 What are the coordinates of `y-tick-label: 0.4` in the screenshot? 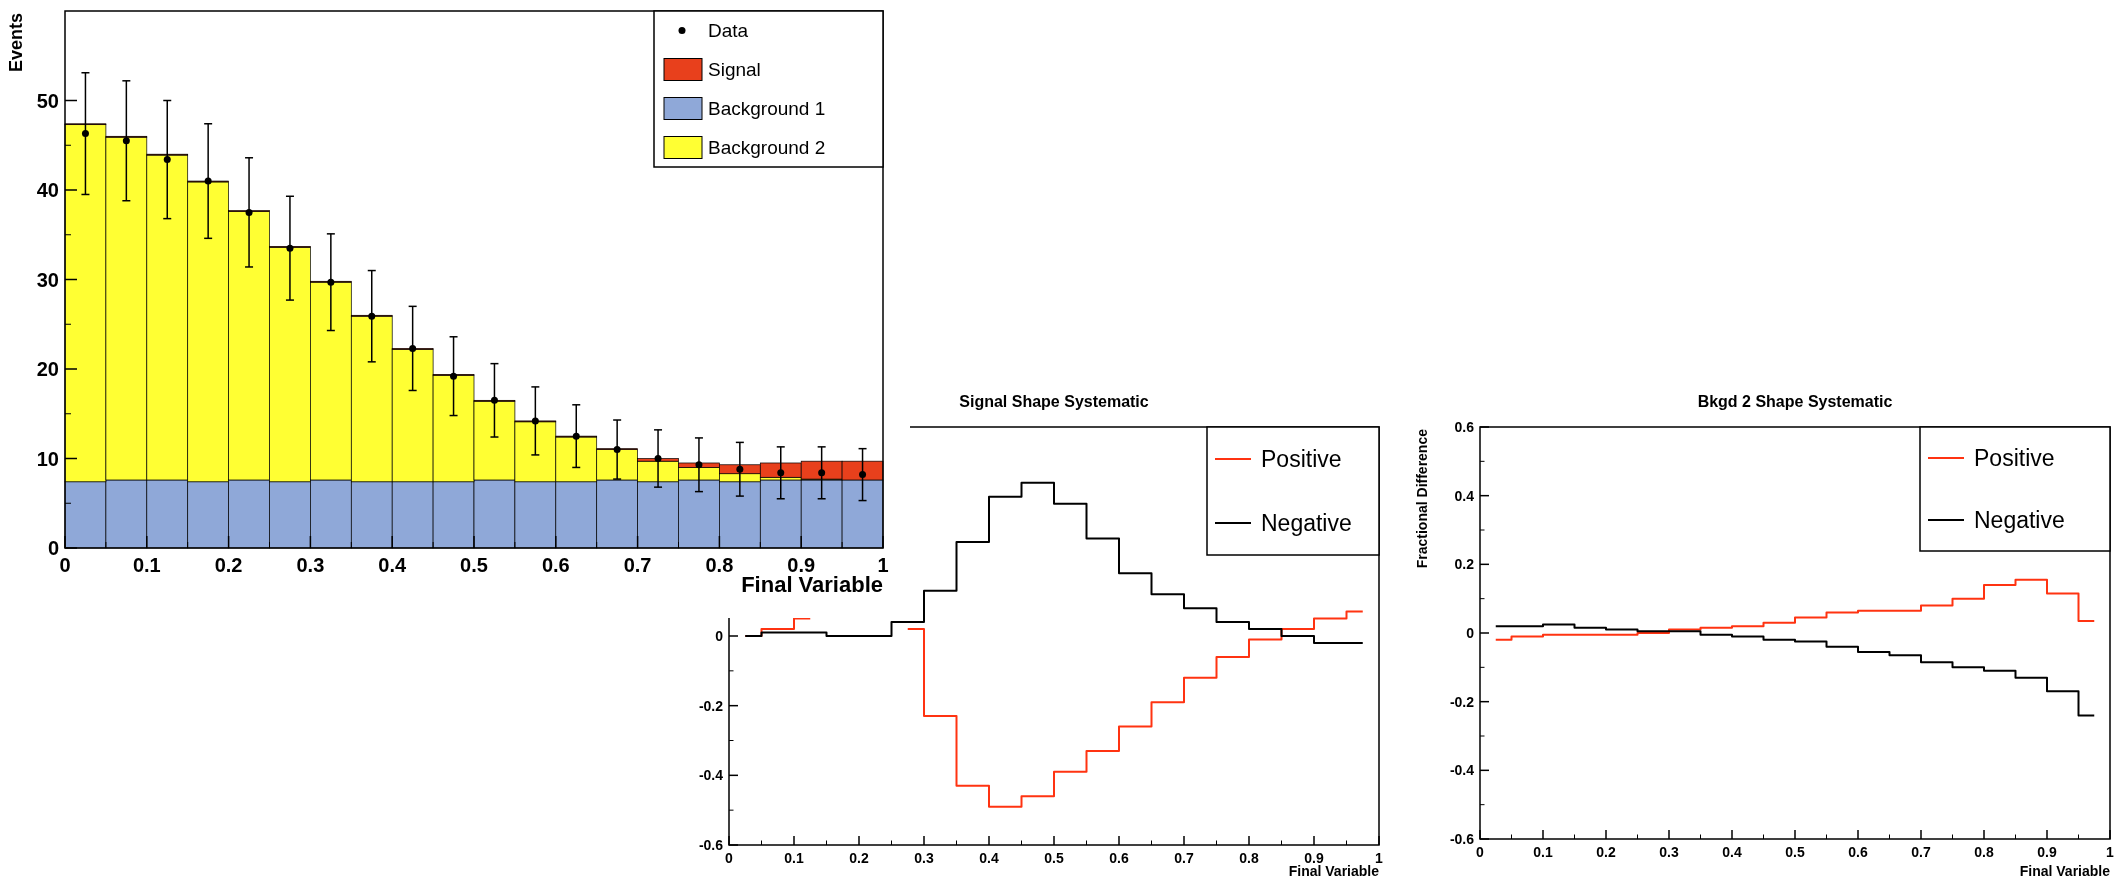 It's located at (1464, 495).